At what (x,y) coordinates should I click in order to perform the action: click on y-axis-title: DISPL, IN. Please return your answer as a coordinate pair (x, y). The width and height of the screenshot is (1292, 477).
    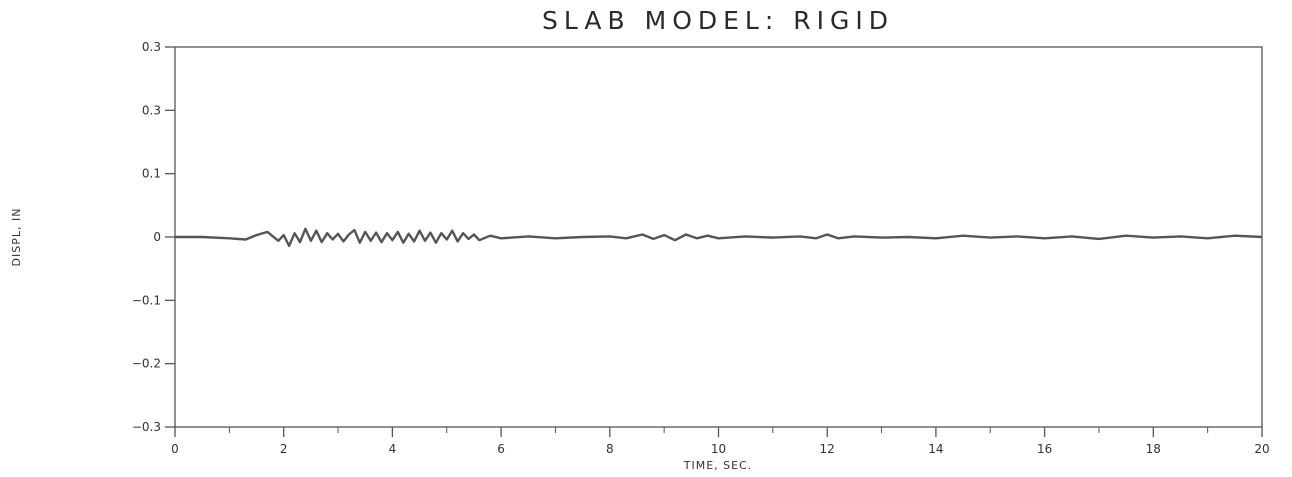
    Looking at the image, I should click on (16, 237).